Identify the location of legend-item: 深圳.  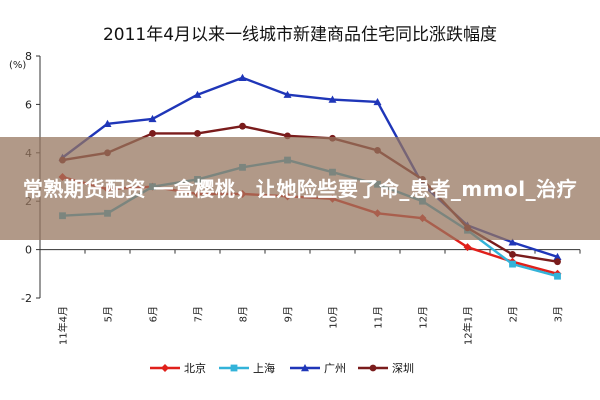
(386, 368).